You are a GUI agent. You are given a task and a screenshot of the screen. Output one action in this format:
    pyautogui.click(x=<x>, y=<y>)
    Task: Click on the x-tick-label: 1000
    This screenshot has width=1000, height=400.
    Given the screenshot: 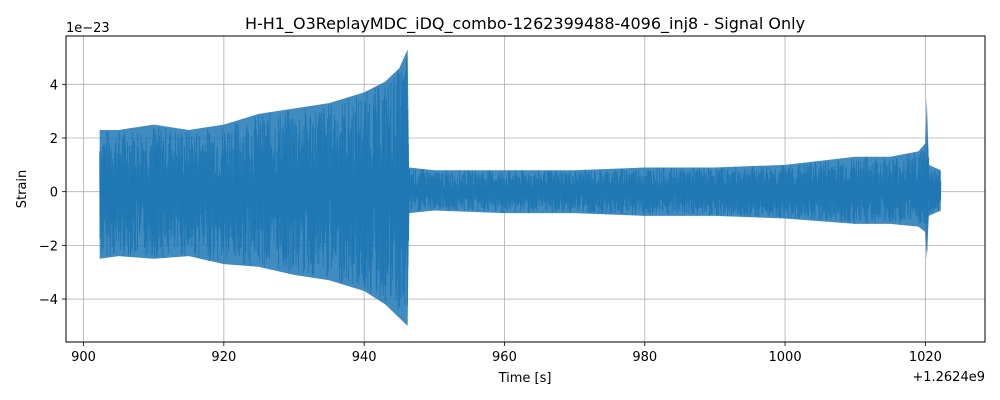 What is the action you would take?
    pyautogui.click(x=785, y=357)
    